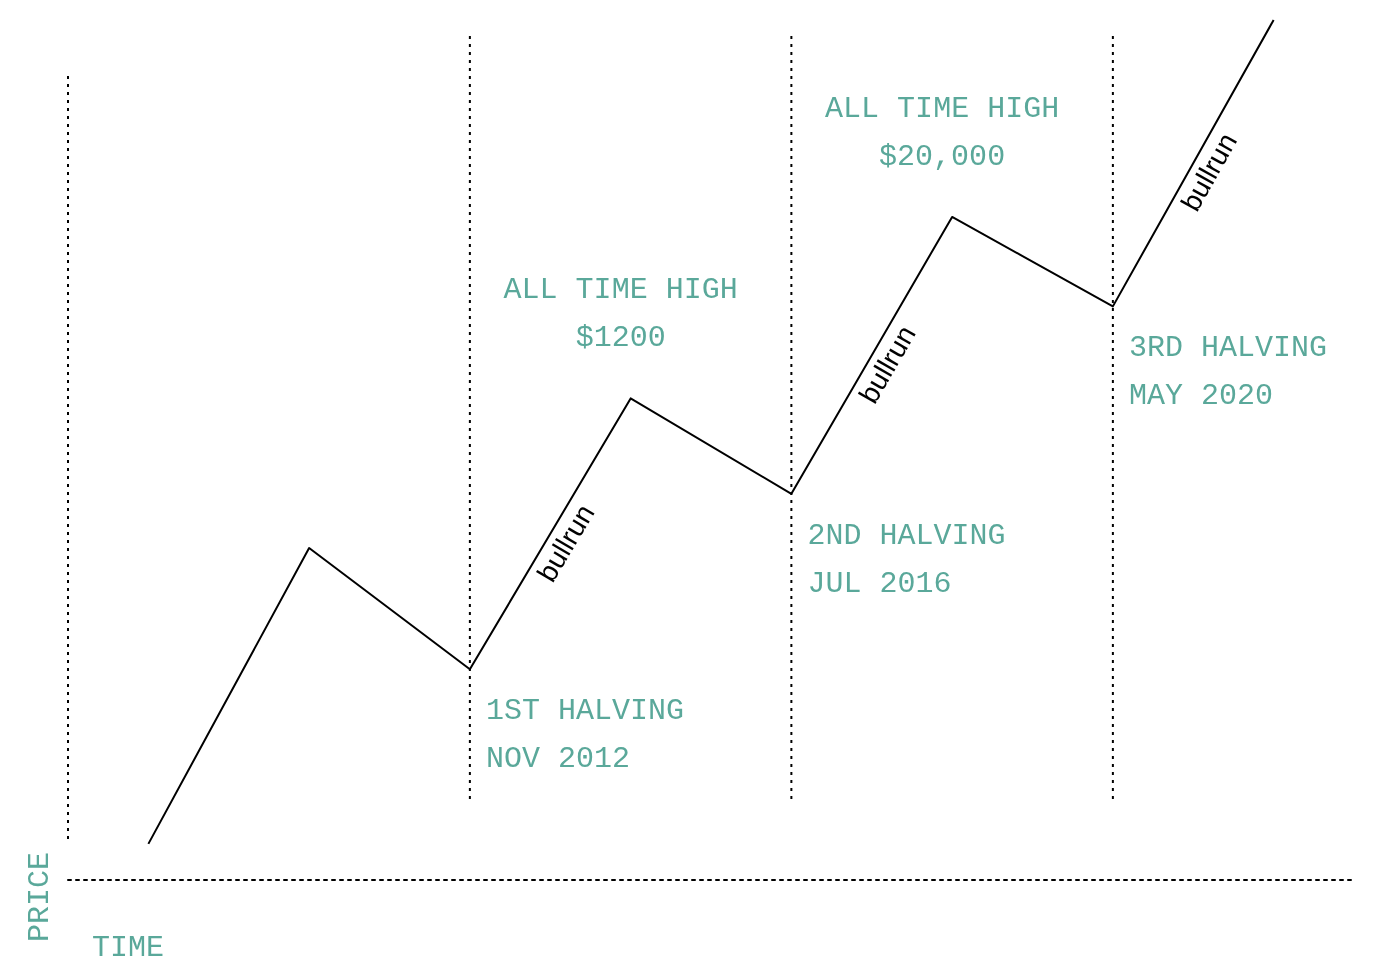  Describe the element at coordinates (40, 897) in the screenshot. I see `y-axis-title: PRICE` at that location.